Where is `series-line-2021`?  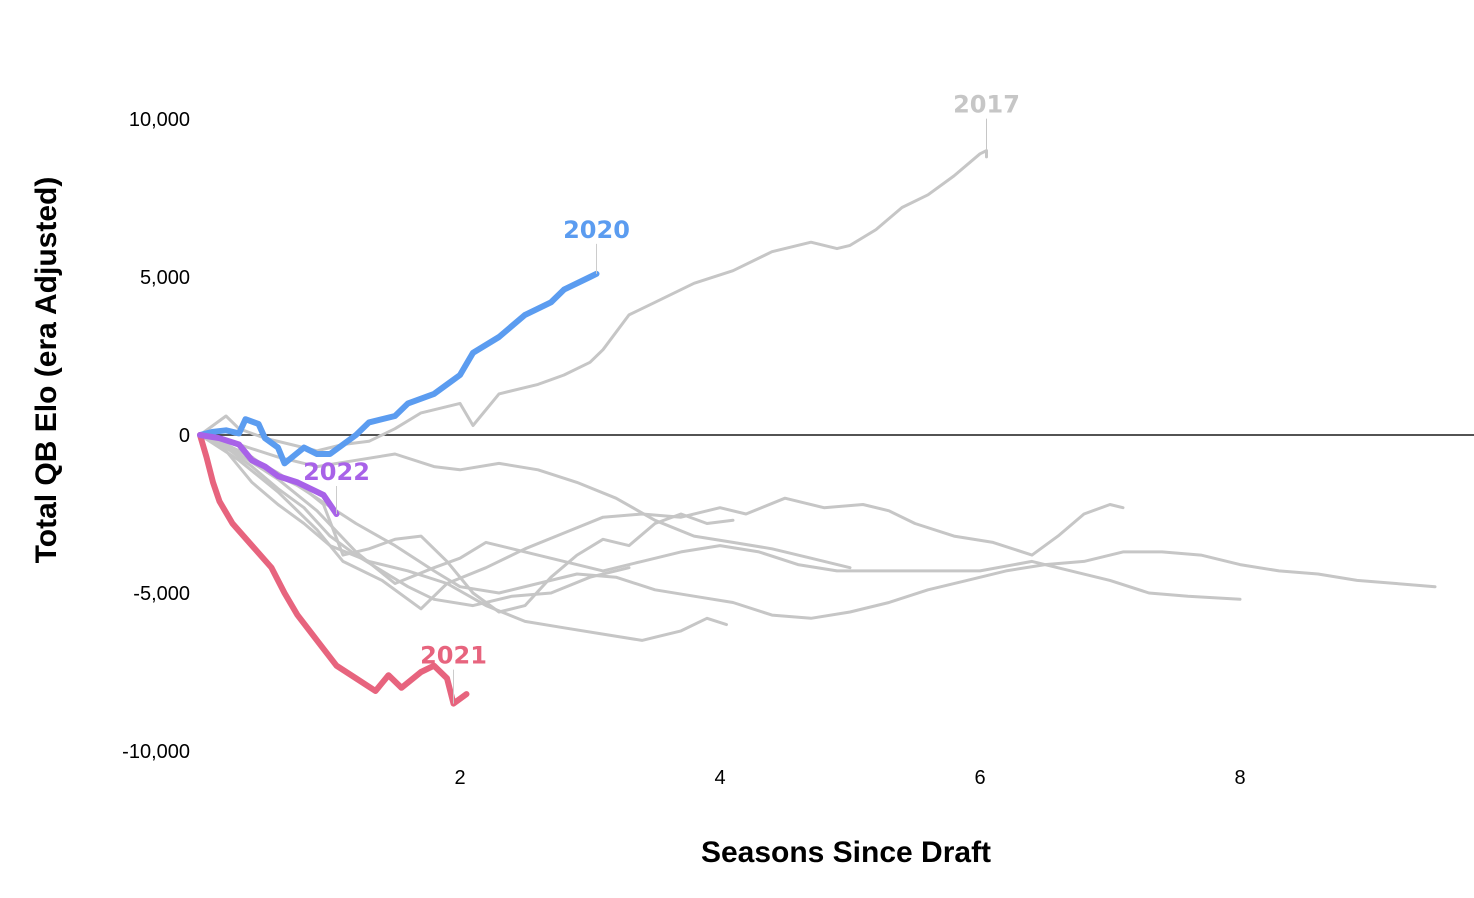 series-line-2021 is located at coordinates (333, 569).